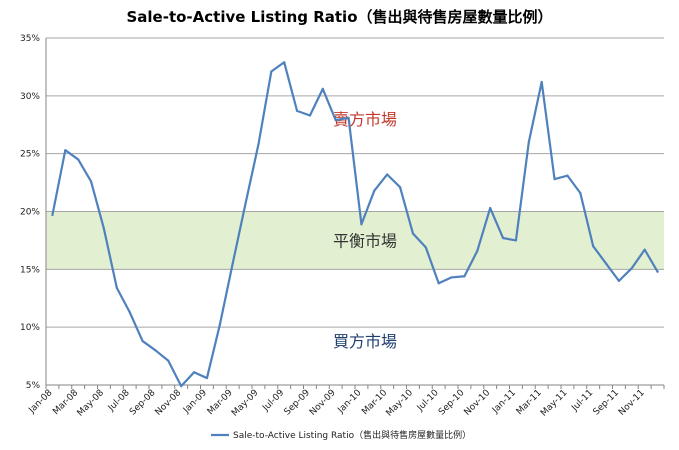 The image size is (679, 450). What do you see at coordinates (30, 39) in the screenshot?
I see `y-tick-label: 35%` at bounding box center [30, 39].